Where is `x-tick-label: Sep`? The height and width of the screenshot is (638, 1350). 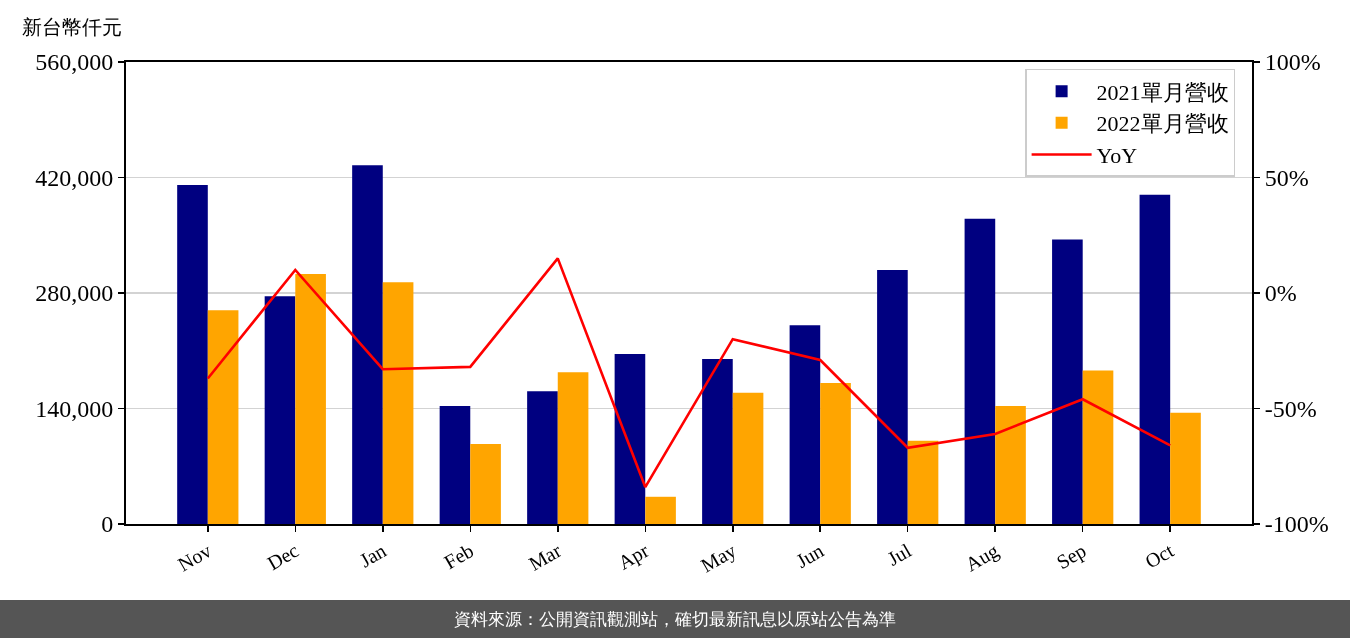
x-tick-label: Sep is located at coordinates (1071, 556).